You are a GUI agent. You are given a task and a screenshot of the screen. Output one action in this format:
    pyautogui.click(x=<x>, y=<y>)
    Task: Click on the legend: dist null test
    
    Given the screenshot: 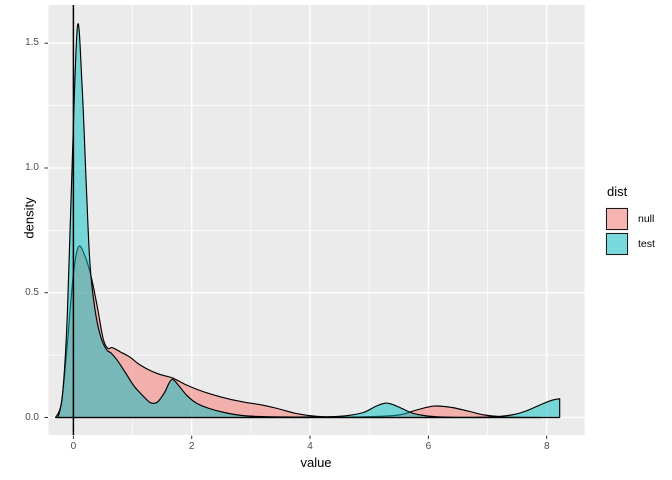 What is the action you would take?
    pyautogui.click(x=630, y=220)
    